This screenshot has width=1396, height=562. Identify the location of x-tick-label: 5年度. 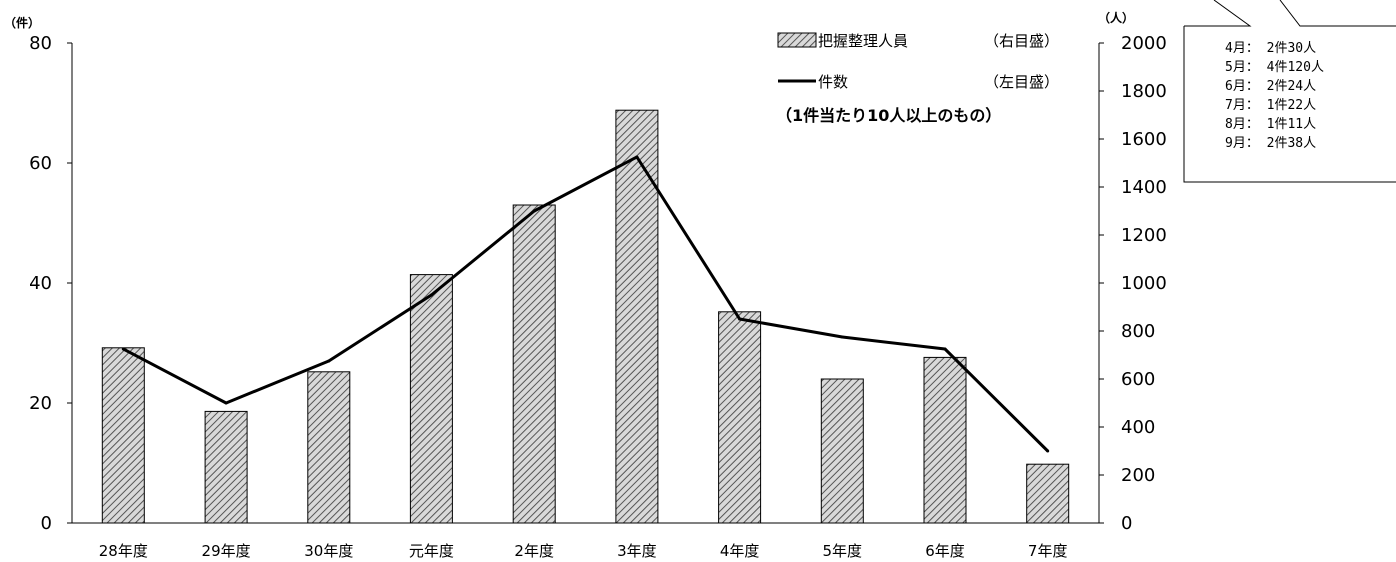
(843, 551).